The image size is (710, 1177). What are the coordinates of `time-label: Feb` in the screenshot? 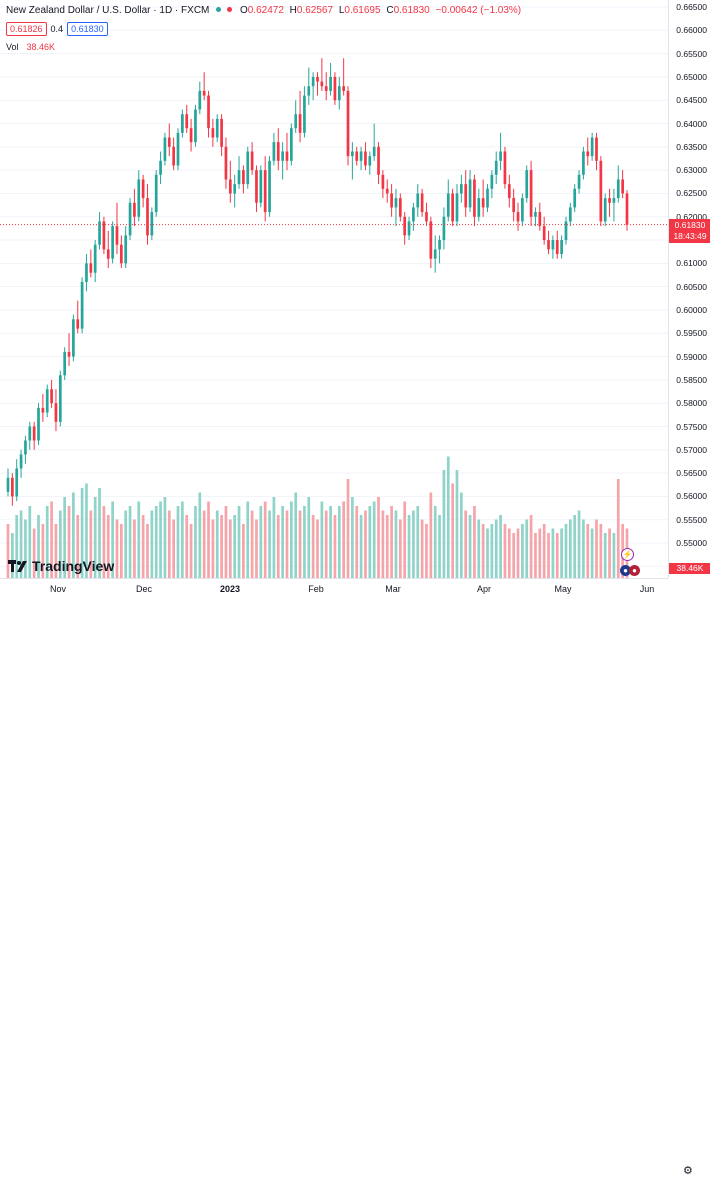 It's located at (316, 589).